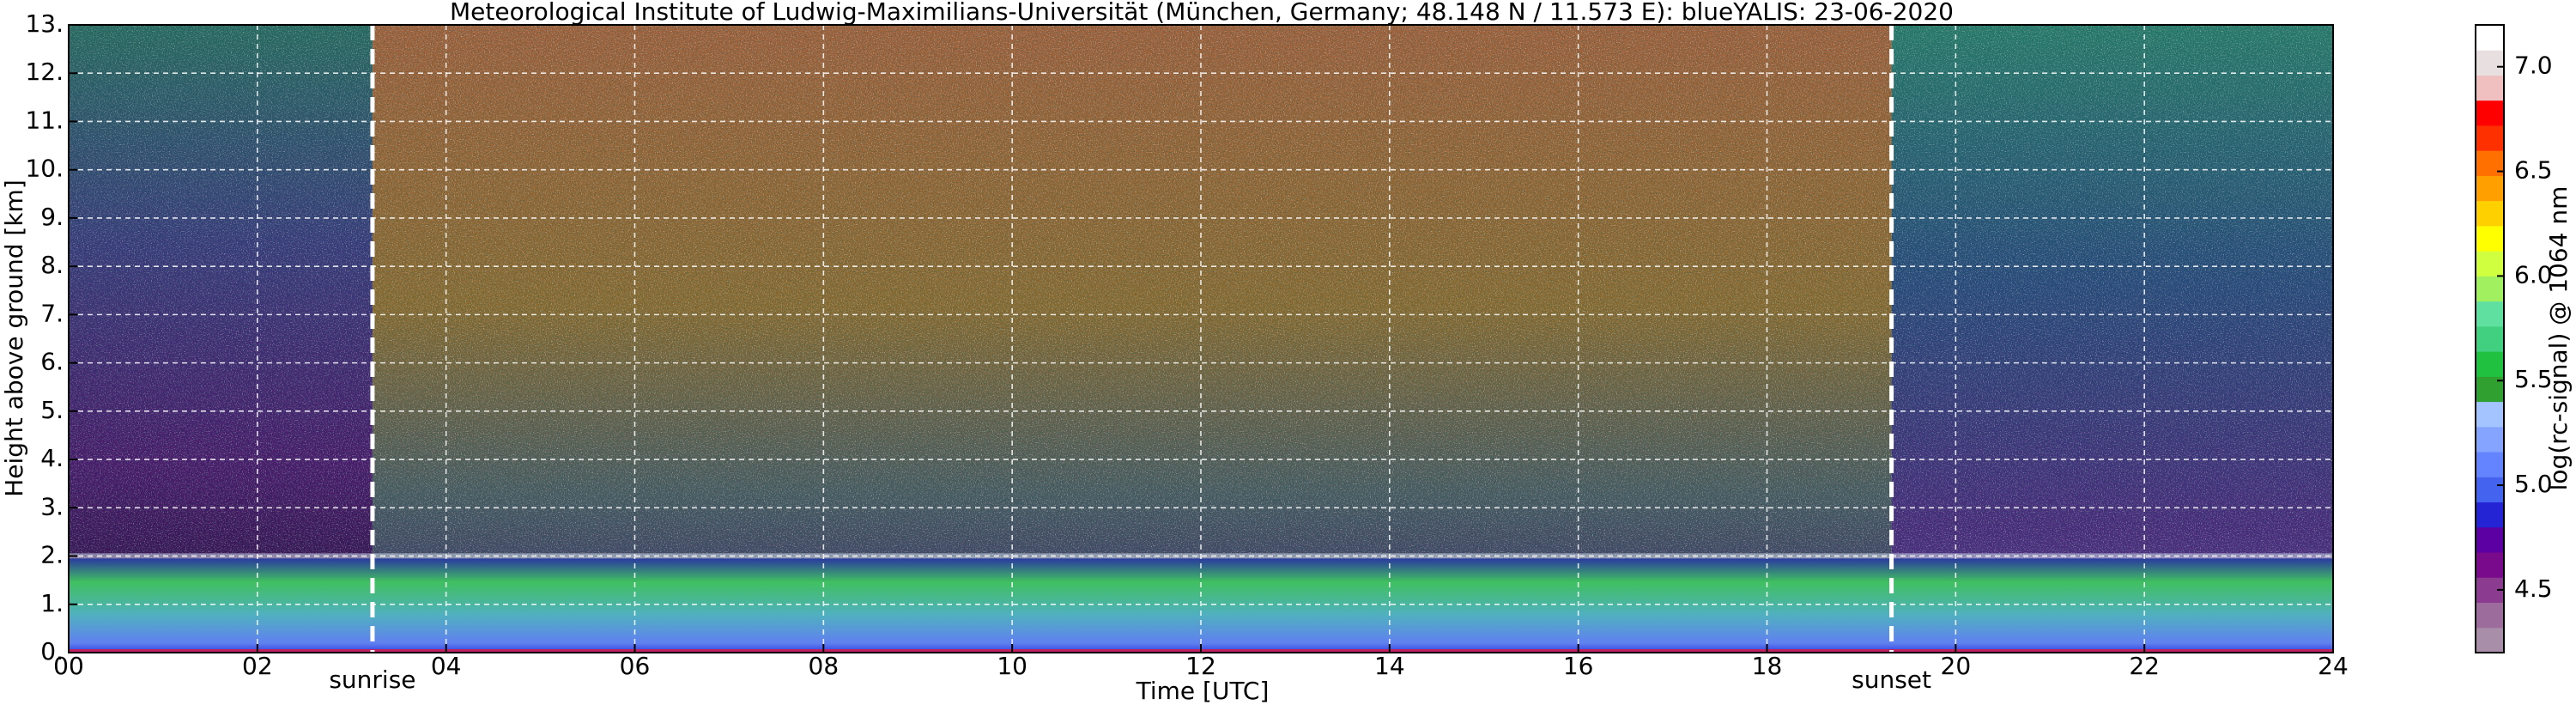  Describe the element at coordinates (68, 666) in the screenshot. I see `x-tick-label: 00` at that location.